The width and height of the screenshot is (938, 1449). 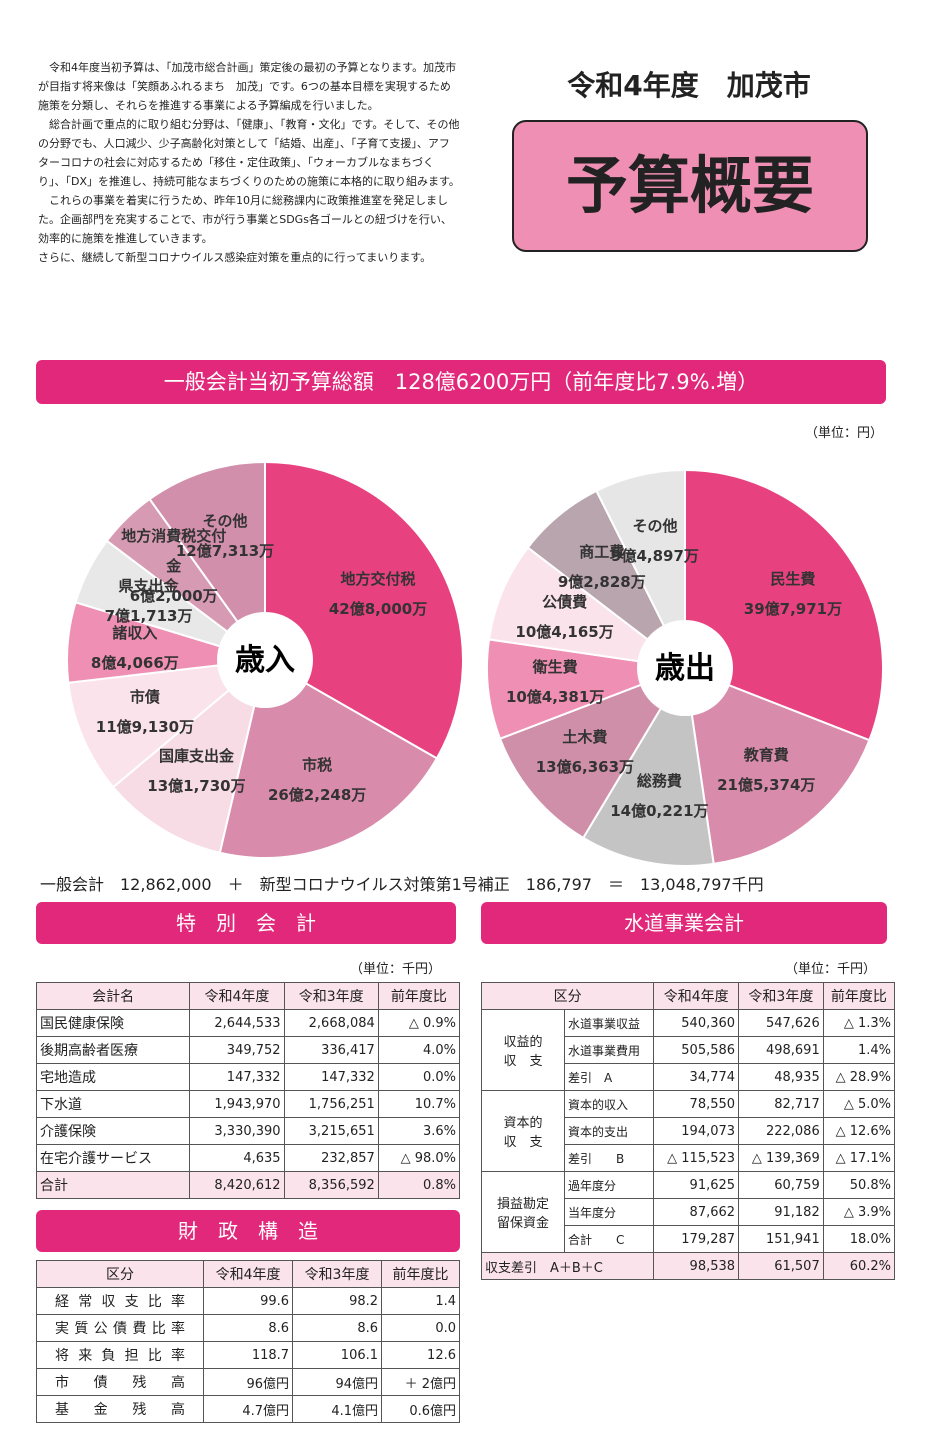 I want to click on table-cell: 498,691, so click(x=781, y=1050).